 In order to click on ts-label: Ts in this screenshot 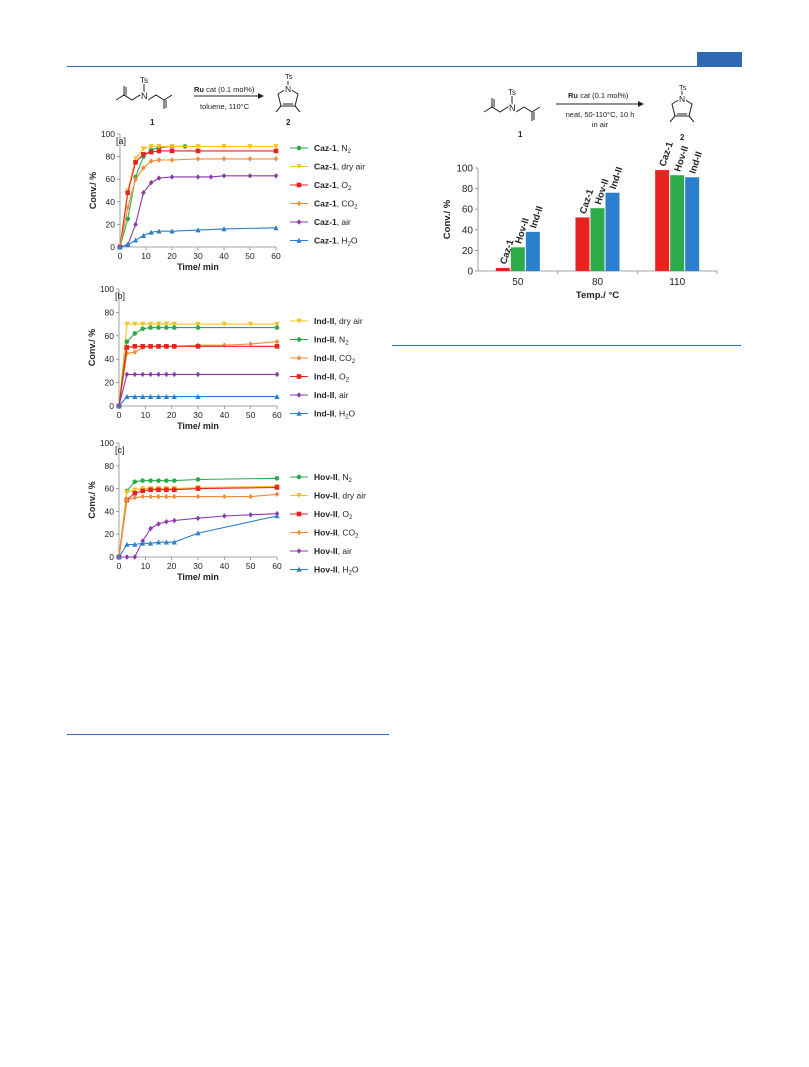, I will do `click(144, 80)`.